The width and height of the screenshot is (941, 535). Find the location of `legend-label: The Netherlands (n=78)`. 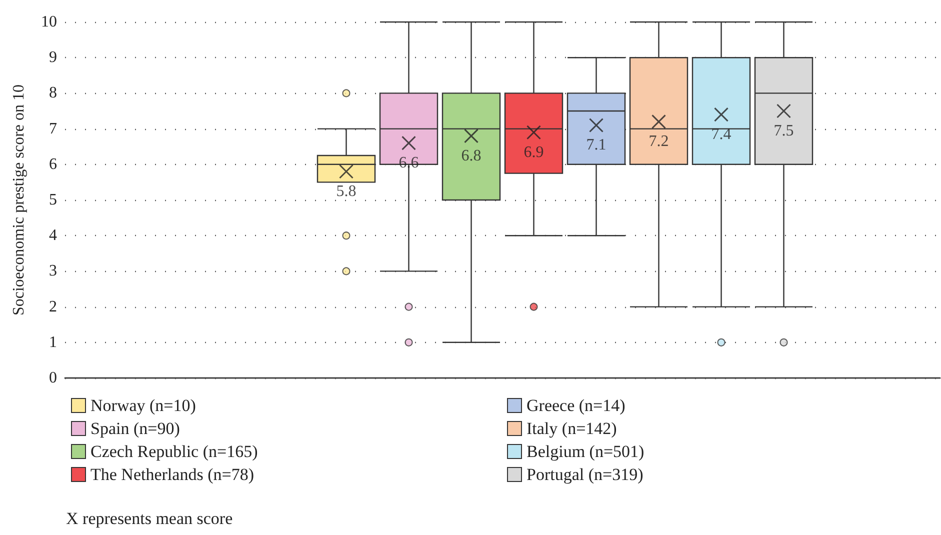

legend-label: The Netherlands (n=78) is located at coordinates (172, 474).